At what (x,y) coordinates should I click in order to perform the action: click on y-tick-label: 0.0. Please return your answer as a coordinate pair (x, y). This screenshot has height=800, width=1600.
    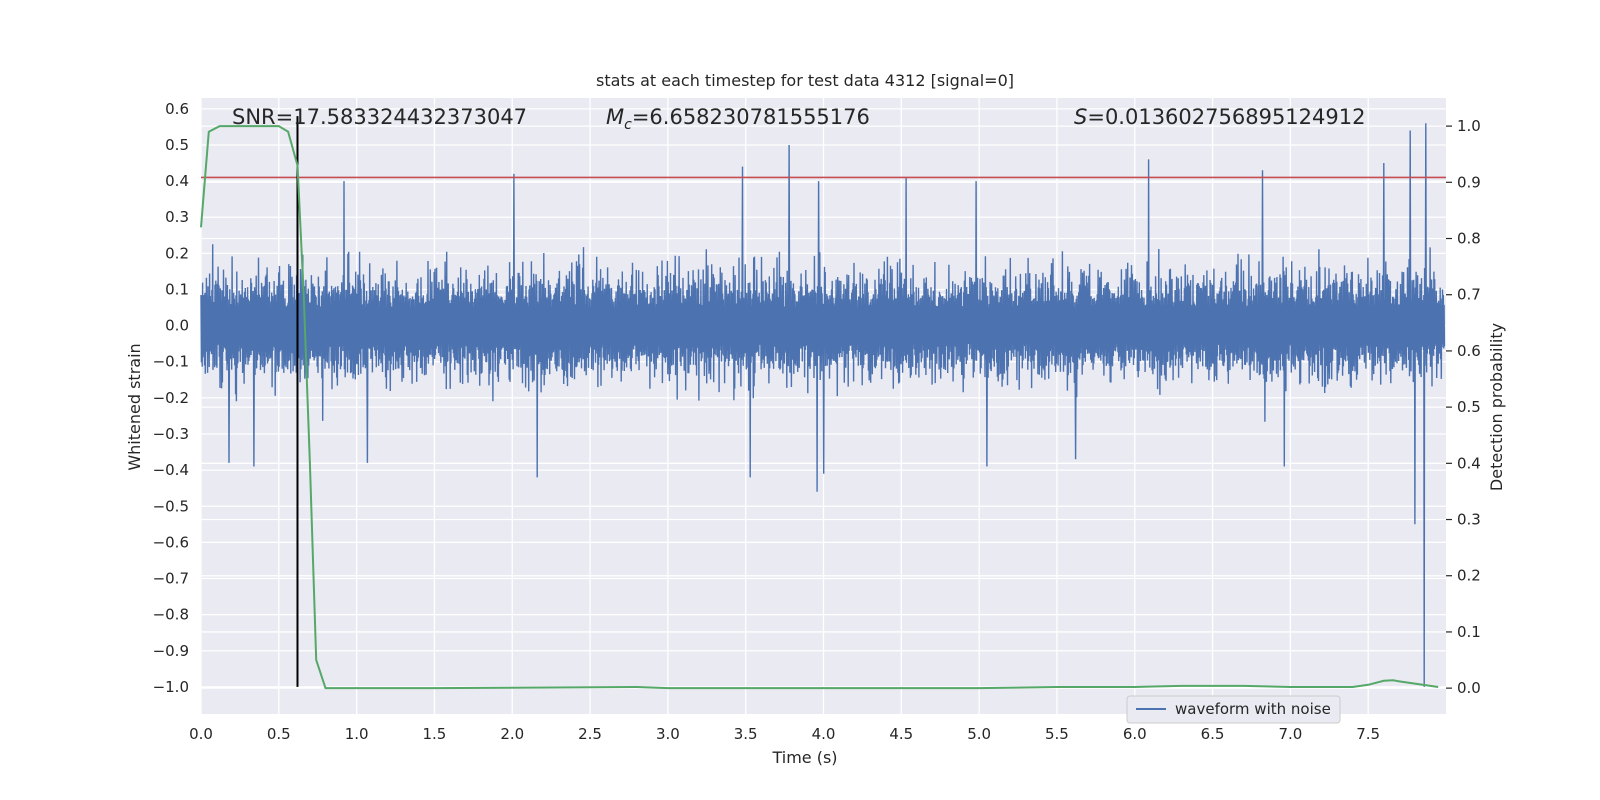
    Looking at the image, I should click on (177, 326).